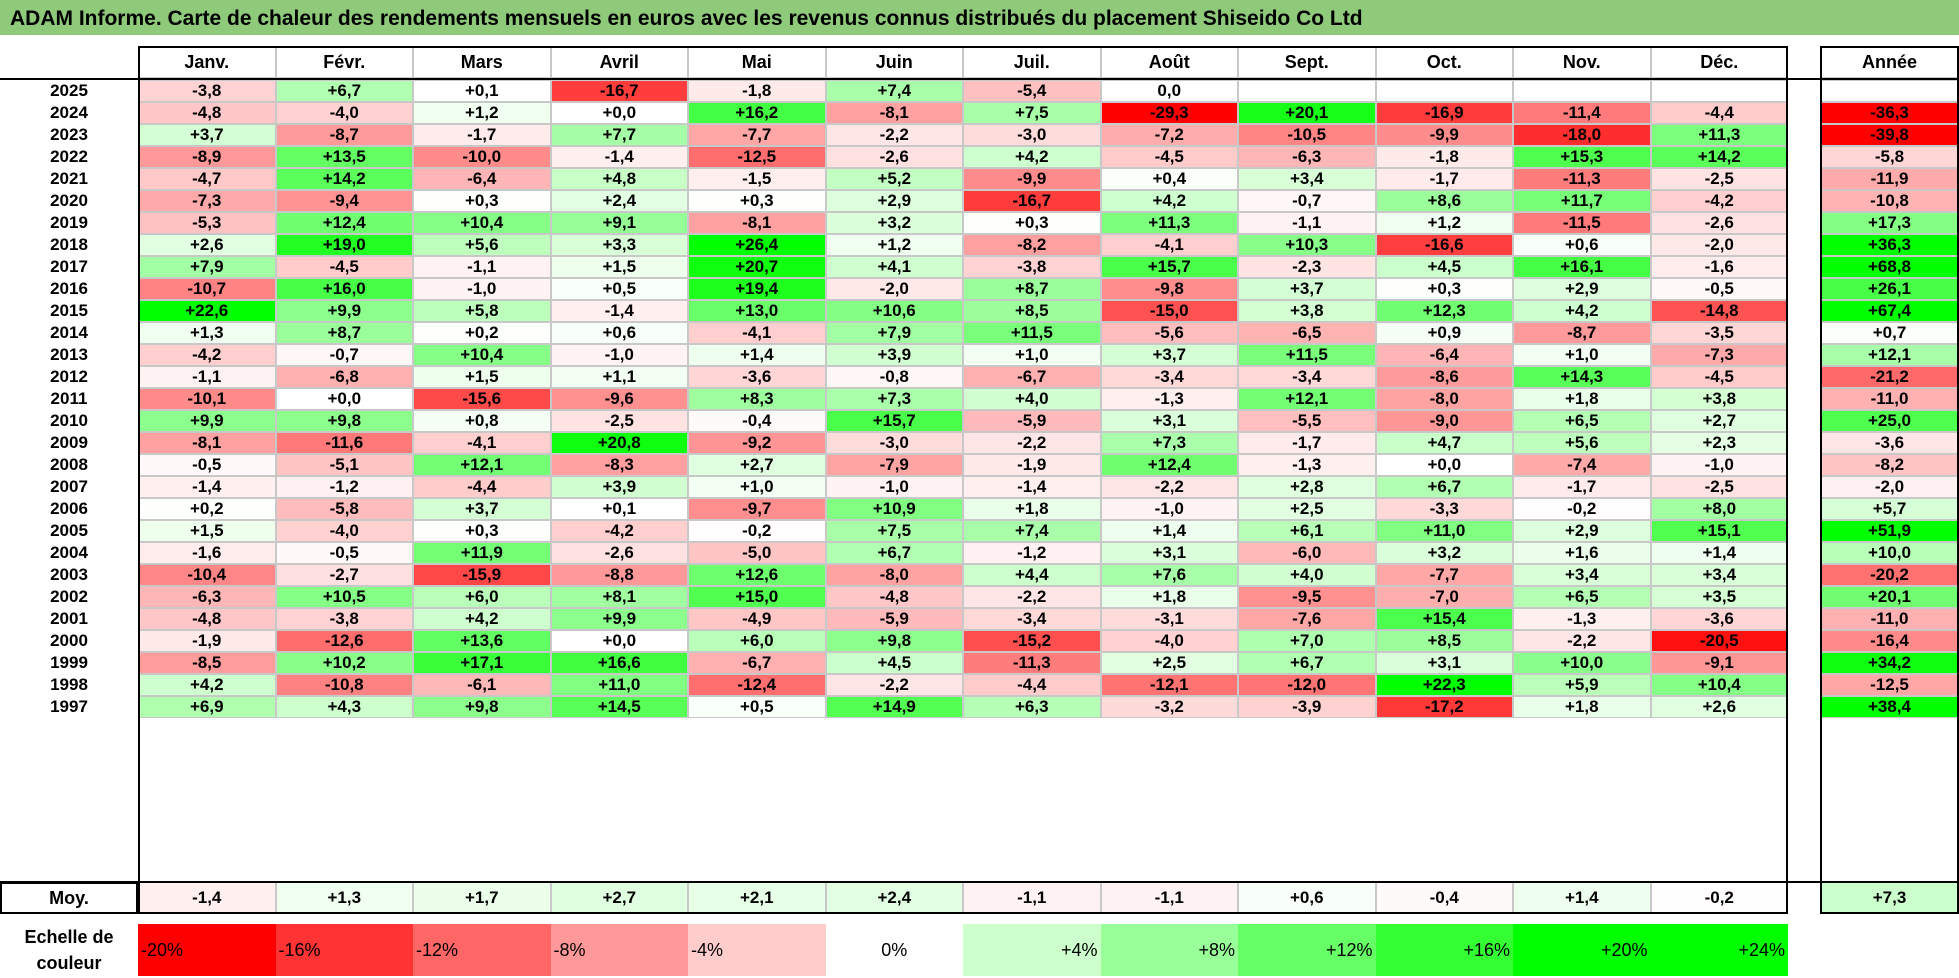 The image size is (1959, 978). Describe the element at coordinates (1307, 399) in the screenshot. I see `heatmap-cell: +12,1` at that location.